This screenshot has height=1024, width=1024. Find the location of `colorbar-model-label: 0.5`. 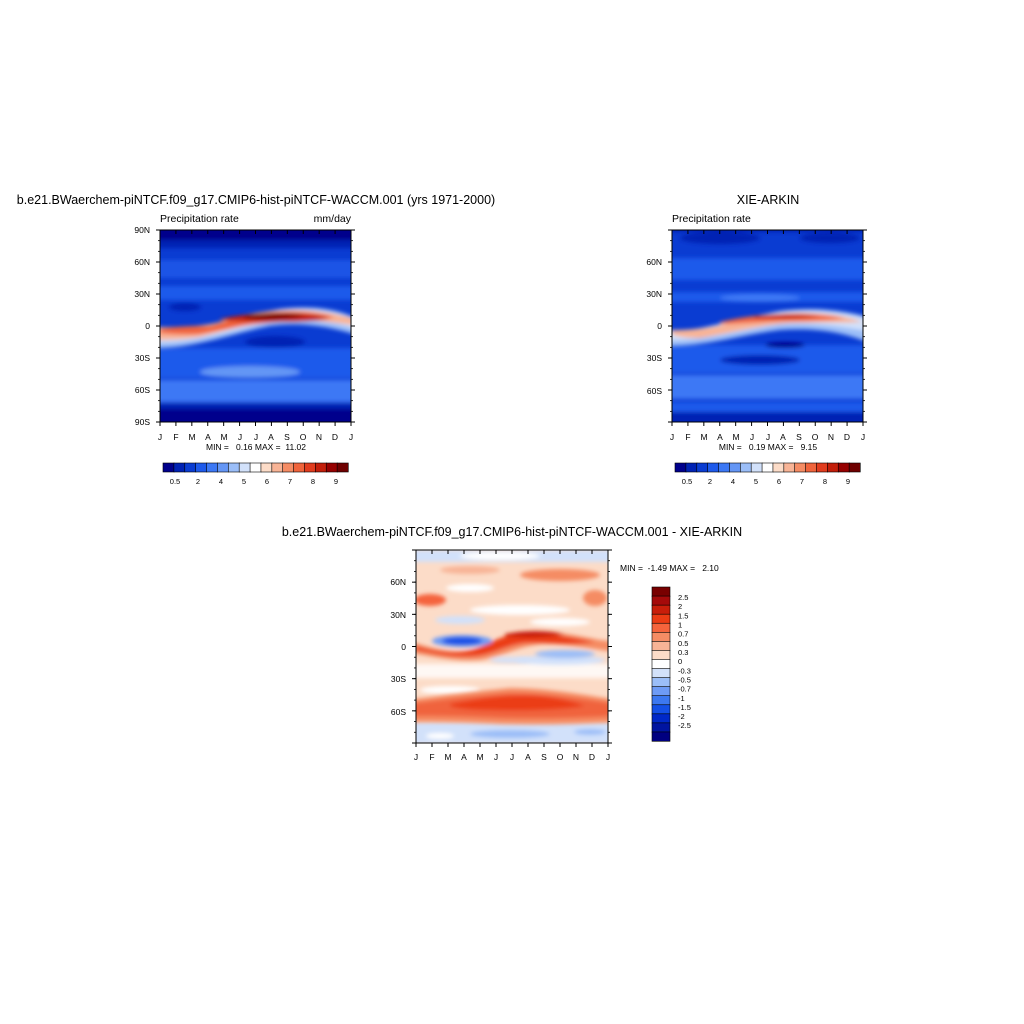

colorbar-model-label: 0.5 is located at coordinates (175, 481).